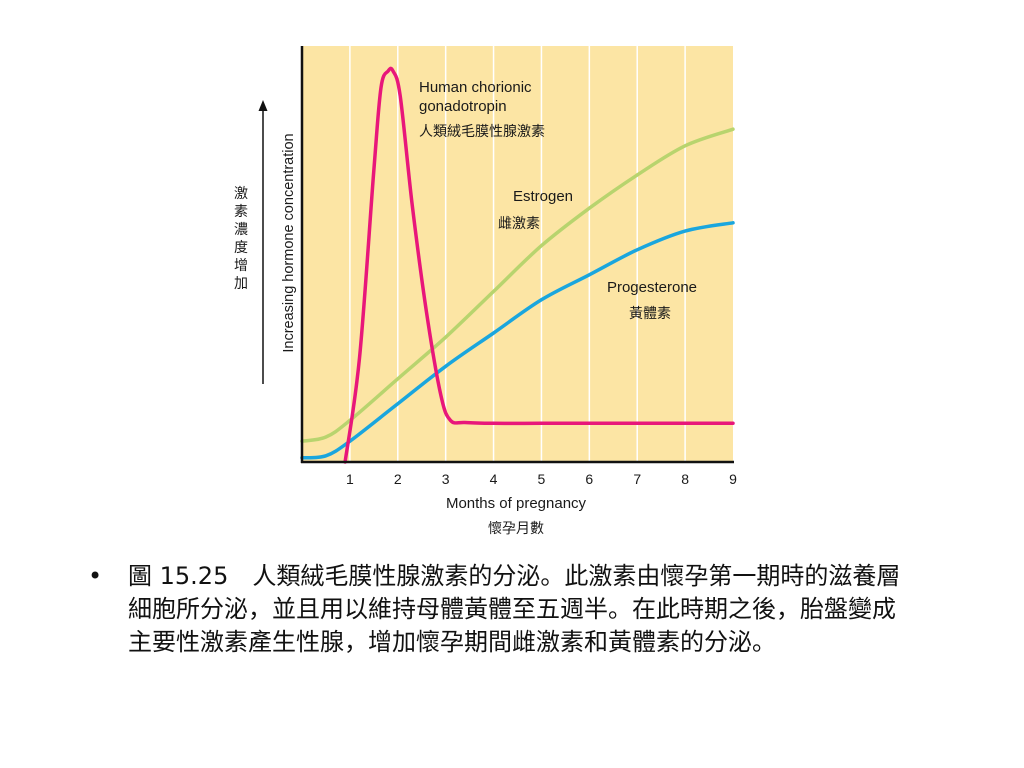 The width and height of the screenshot is (1024, 768). What do you see at coordinates (463, 106) in the screenshot?
I see `hcg-label-line2: gonadotropin` at bounding box center [463, 106].